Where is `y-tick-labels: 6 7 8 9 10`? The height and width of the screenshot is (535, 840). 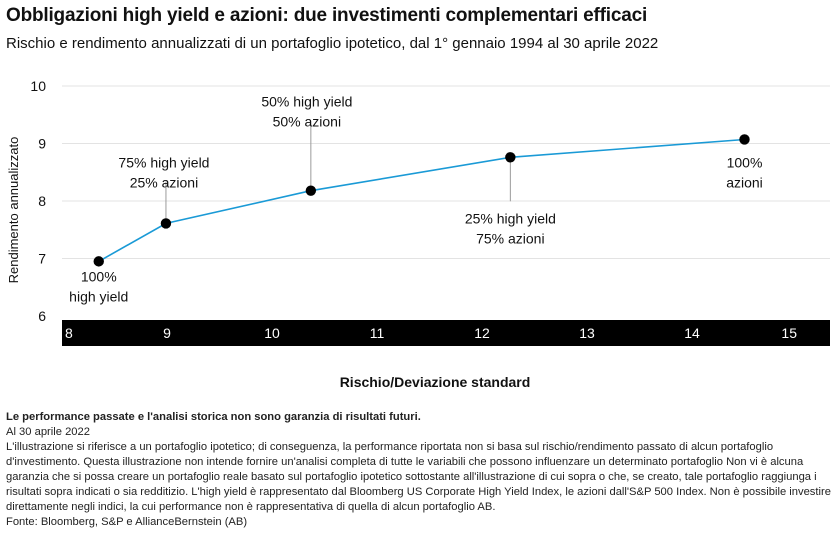
y-tick-labels: 6 7 8 9 10 is located at coordinates (38, 201).